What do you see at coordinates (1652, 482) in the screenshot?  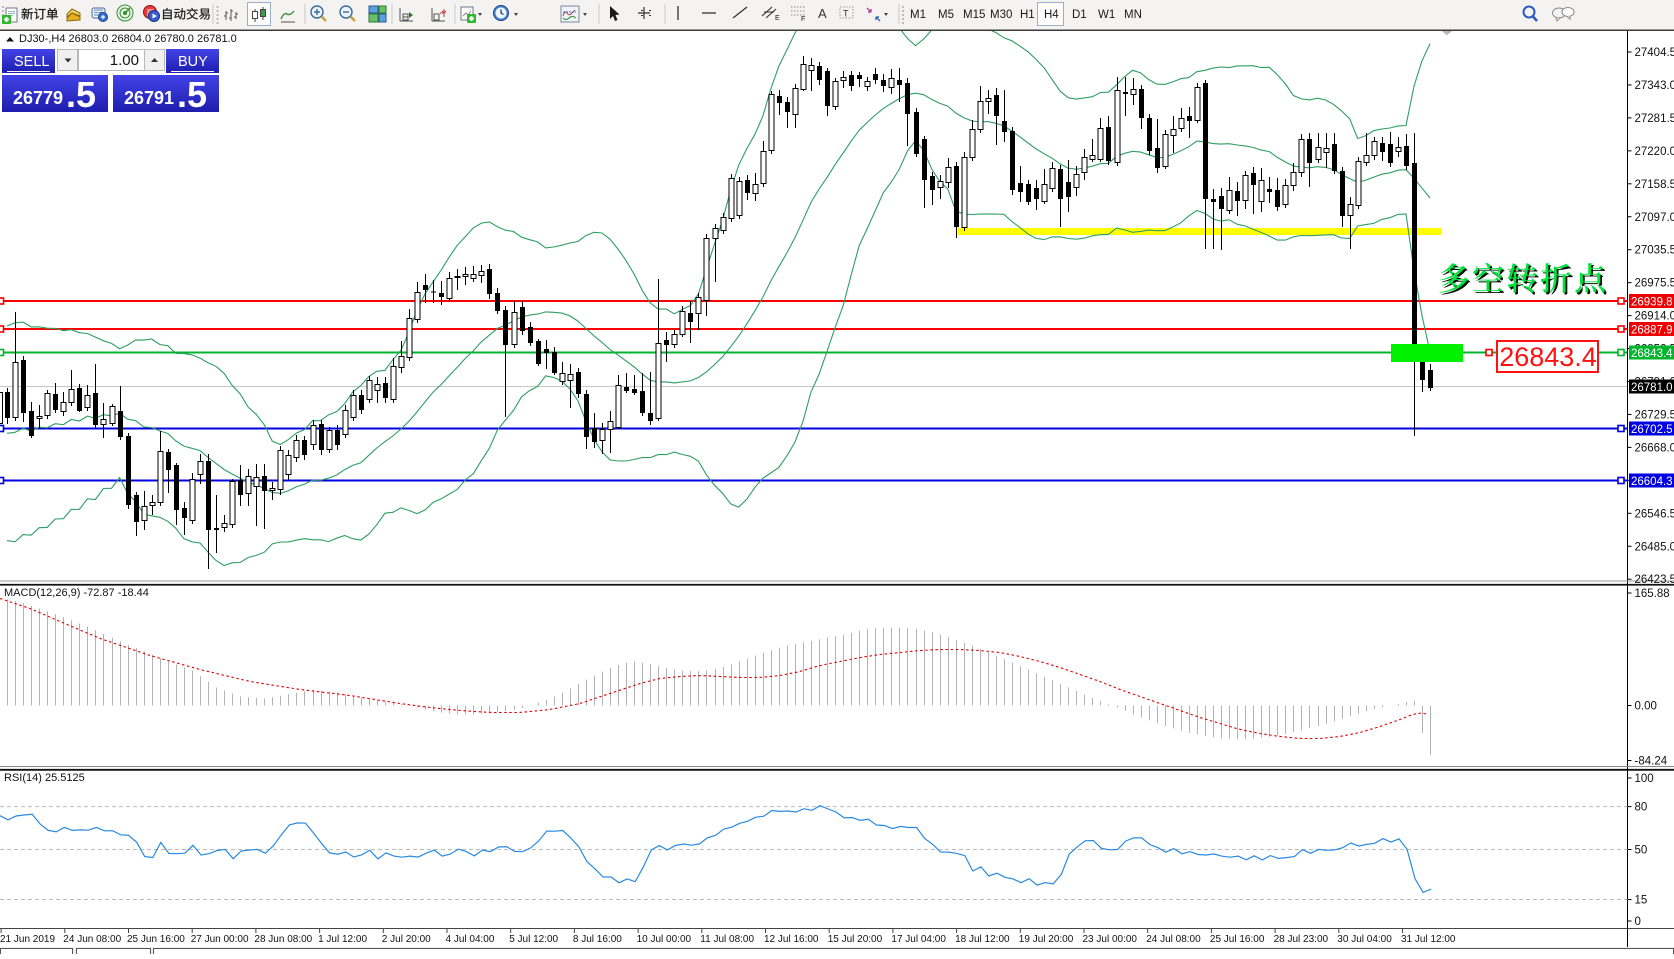 I see `svg-text: 26604.3` at bounding box center [1652, 482].